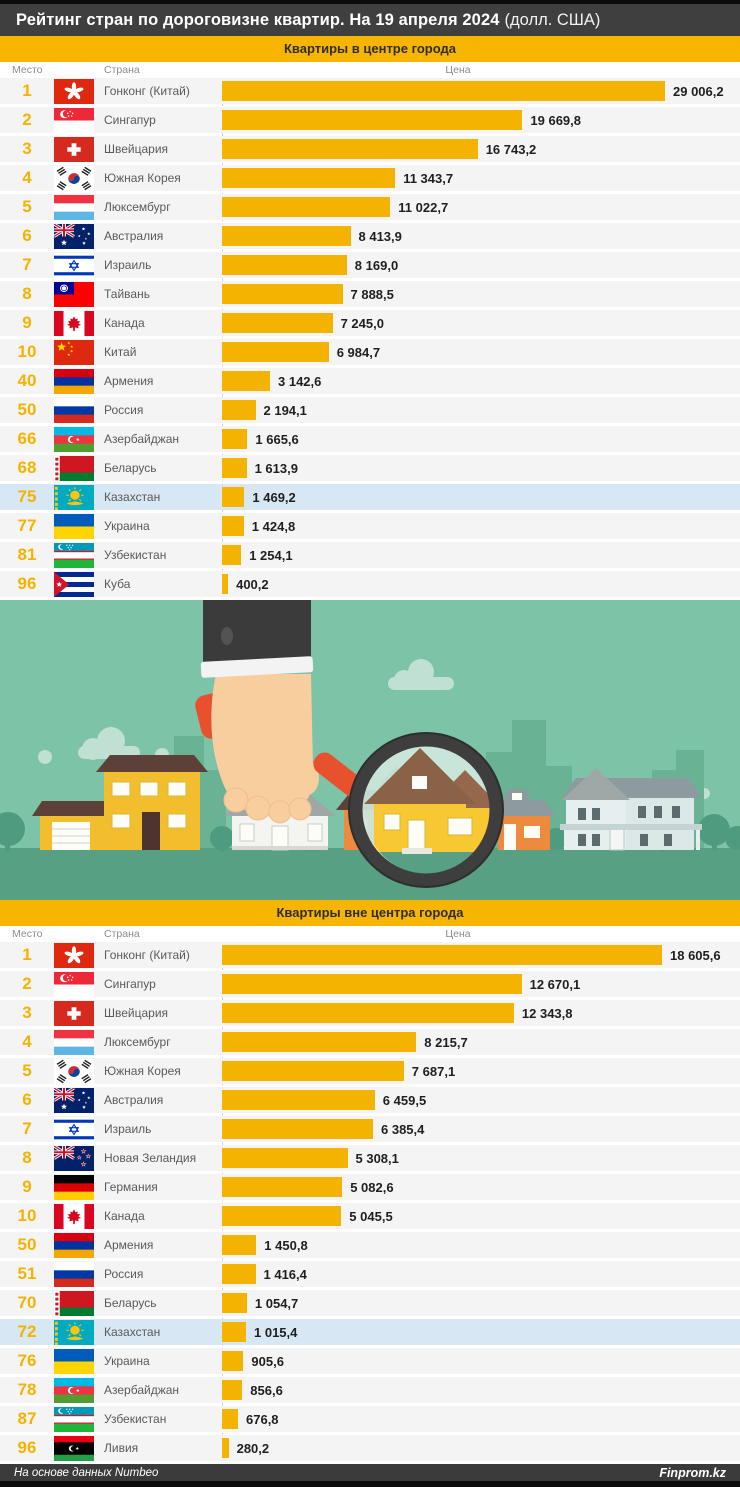 This screenshot has height=1487, width=740. I want to click on rank-label: 7, so click(27, 1128).